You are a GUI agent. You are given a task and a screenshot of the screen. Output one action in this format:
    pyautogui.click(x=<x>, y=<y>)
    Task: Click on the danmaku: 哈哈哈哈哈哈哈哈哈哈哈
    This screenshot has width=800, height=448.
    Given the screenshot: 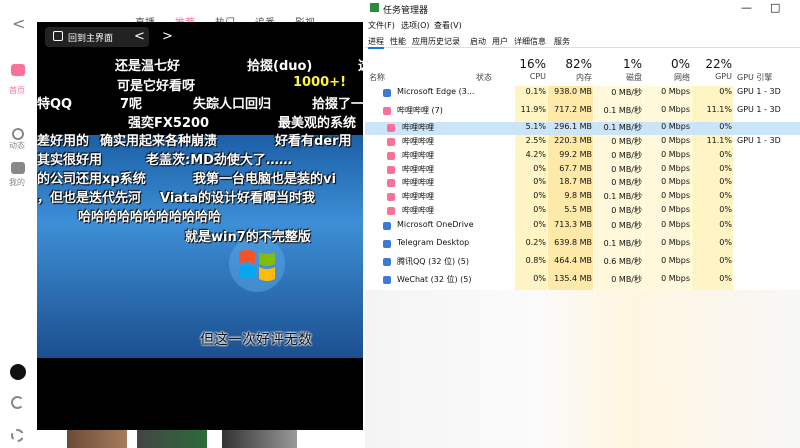 What is the action you would take?
    pyautogui.click(x=150, y=217)
    